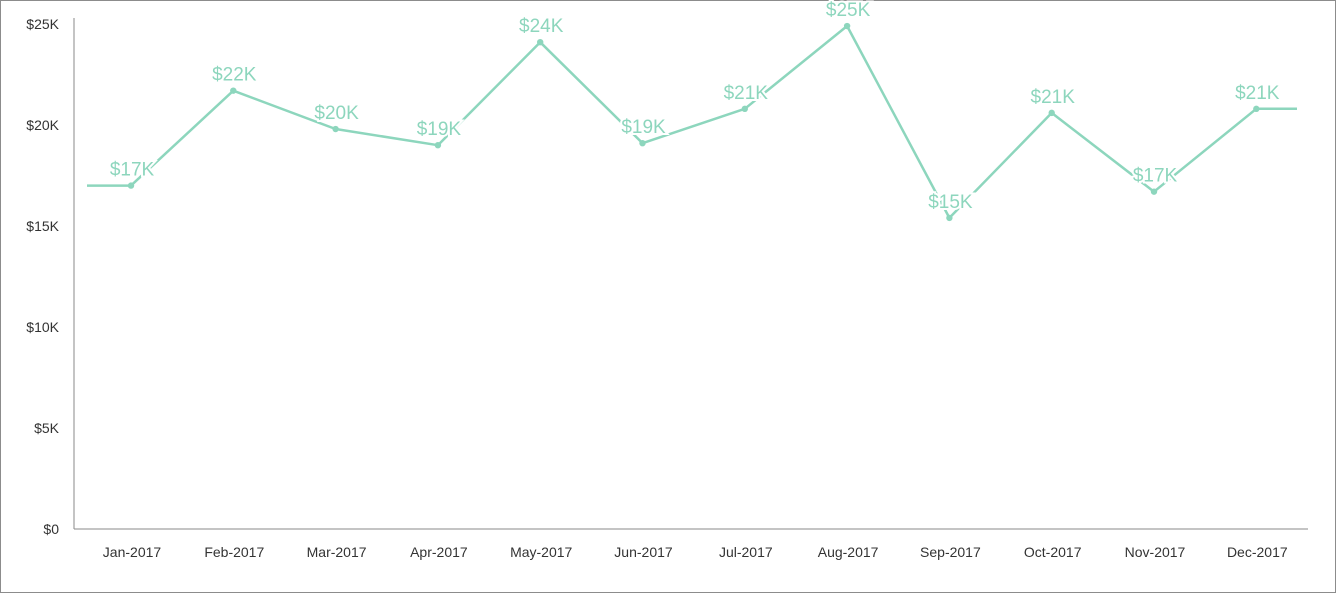  I want to click on x-tick-label: Mar-2017, so click(337, 552).